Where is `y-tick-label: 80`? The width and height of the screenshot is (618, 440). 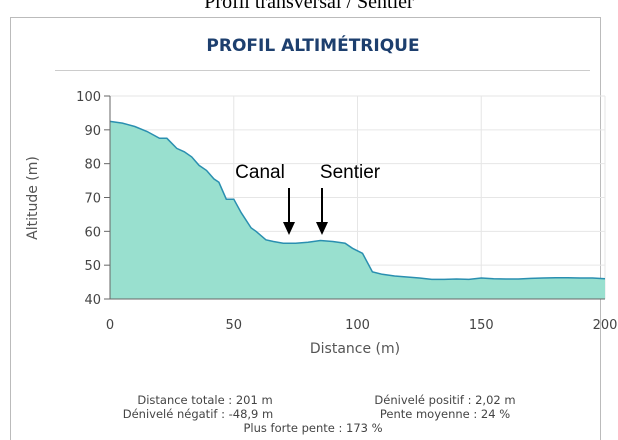
y-tick-label: 80 is located at coordinates (92, 165).